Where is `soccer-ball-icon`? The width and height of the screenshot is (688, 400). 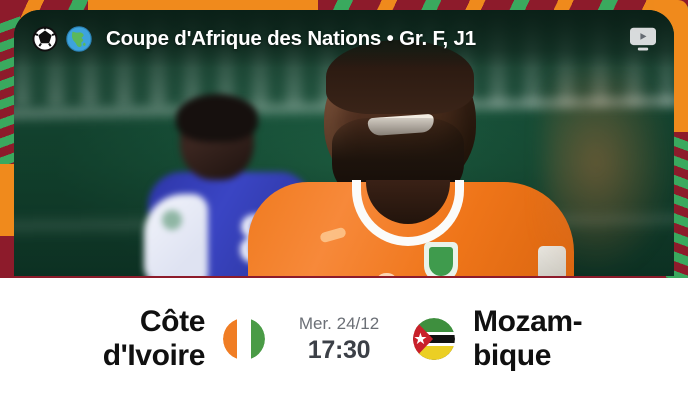
soccer-ball-icon is located at coordinates (45, 39).